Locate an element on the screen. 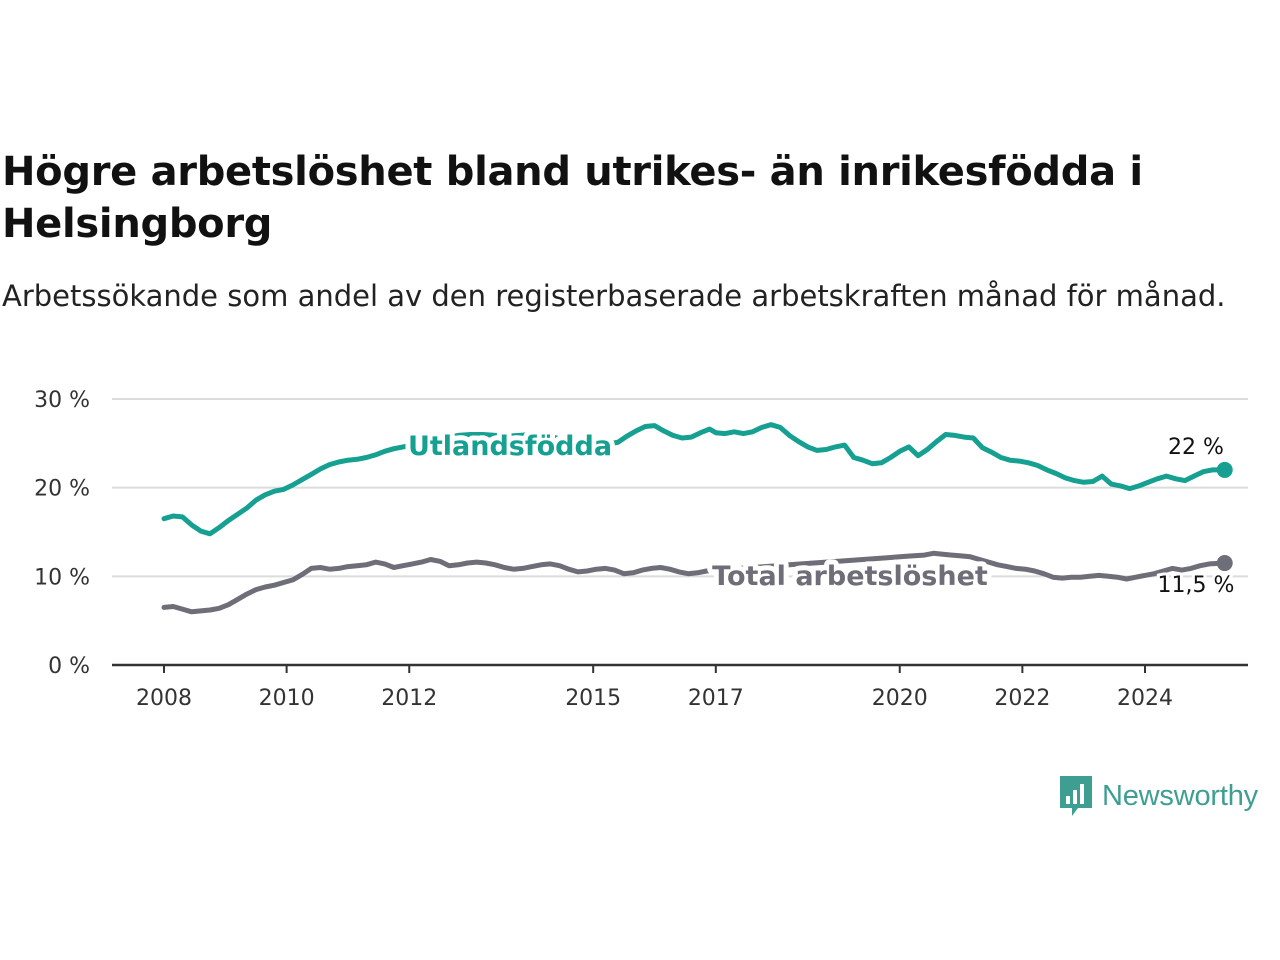 This screenshot has height=960, width=1280. y-axis-ticks: 0 % 10 % 20 % 30 % is located at coordinates (62, 533).